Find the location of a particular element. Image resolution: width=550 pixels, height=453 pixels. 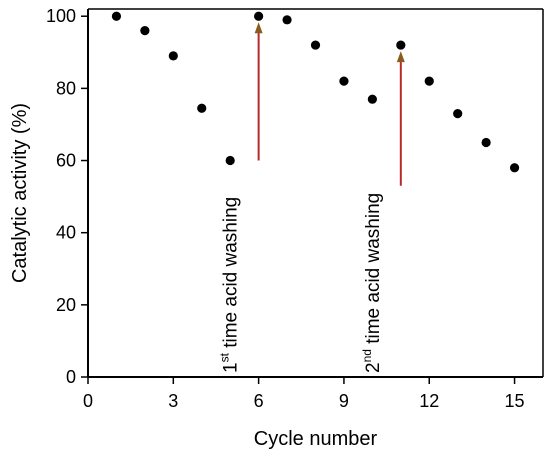

x-tick-label: 15 is located at coordinates (515, 401).